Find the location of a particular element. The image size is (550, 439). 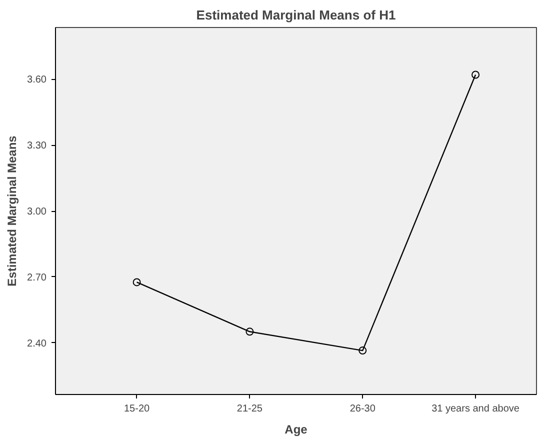

x-tick-label: 15-20 is located at coordinates (137, 409).